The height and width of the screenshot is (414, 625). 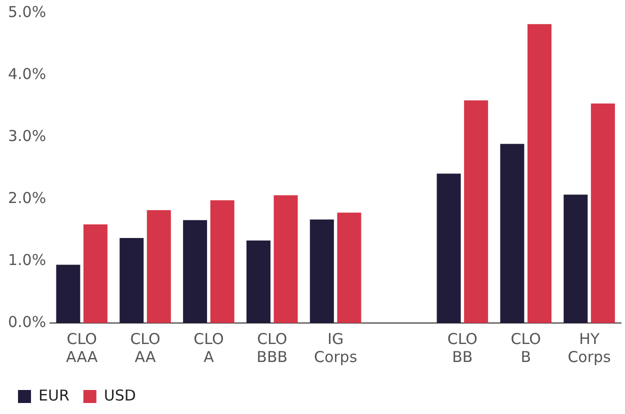 What do you see at coordinates (145, 348) in the screenshot?
I see `x-tick-label: CLO AA` at bounding box center [145, 348].